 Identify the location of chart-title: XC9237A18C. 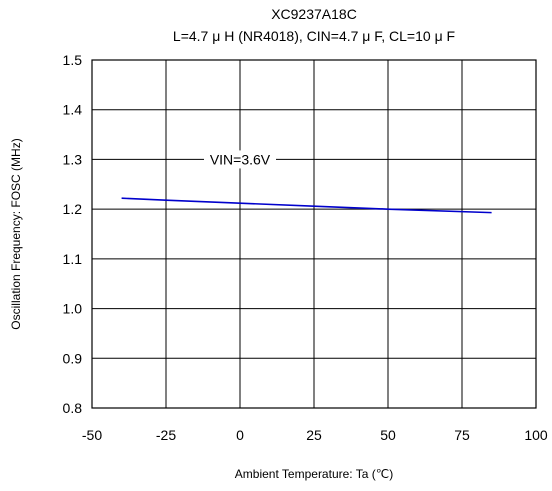
(314, 14).